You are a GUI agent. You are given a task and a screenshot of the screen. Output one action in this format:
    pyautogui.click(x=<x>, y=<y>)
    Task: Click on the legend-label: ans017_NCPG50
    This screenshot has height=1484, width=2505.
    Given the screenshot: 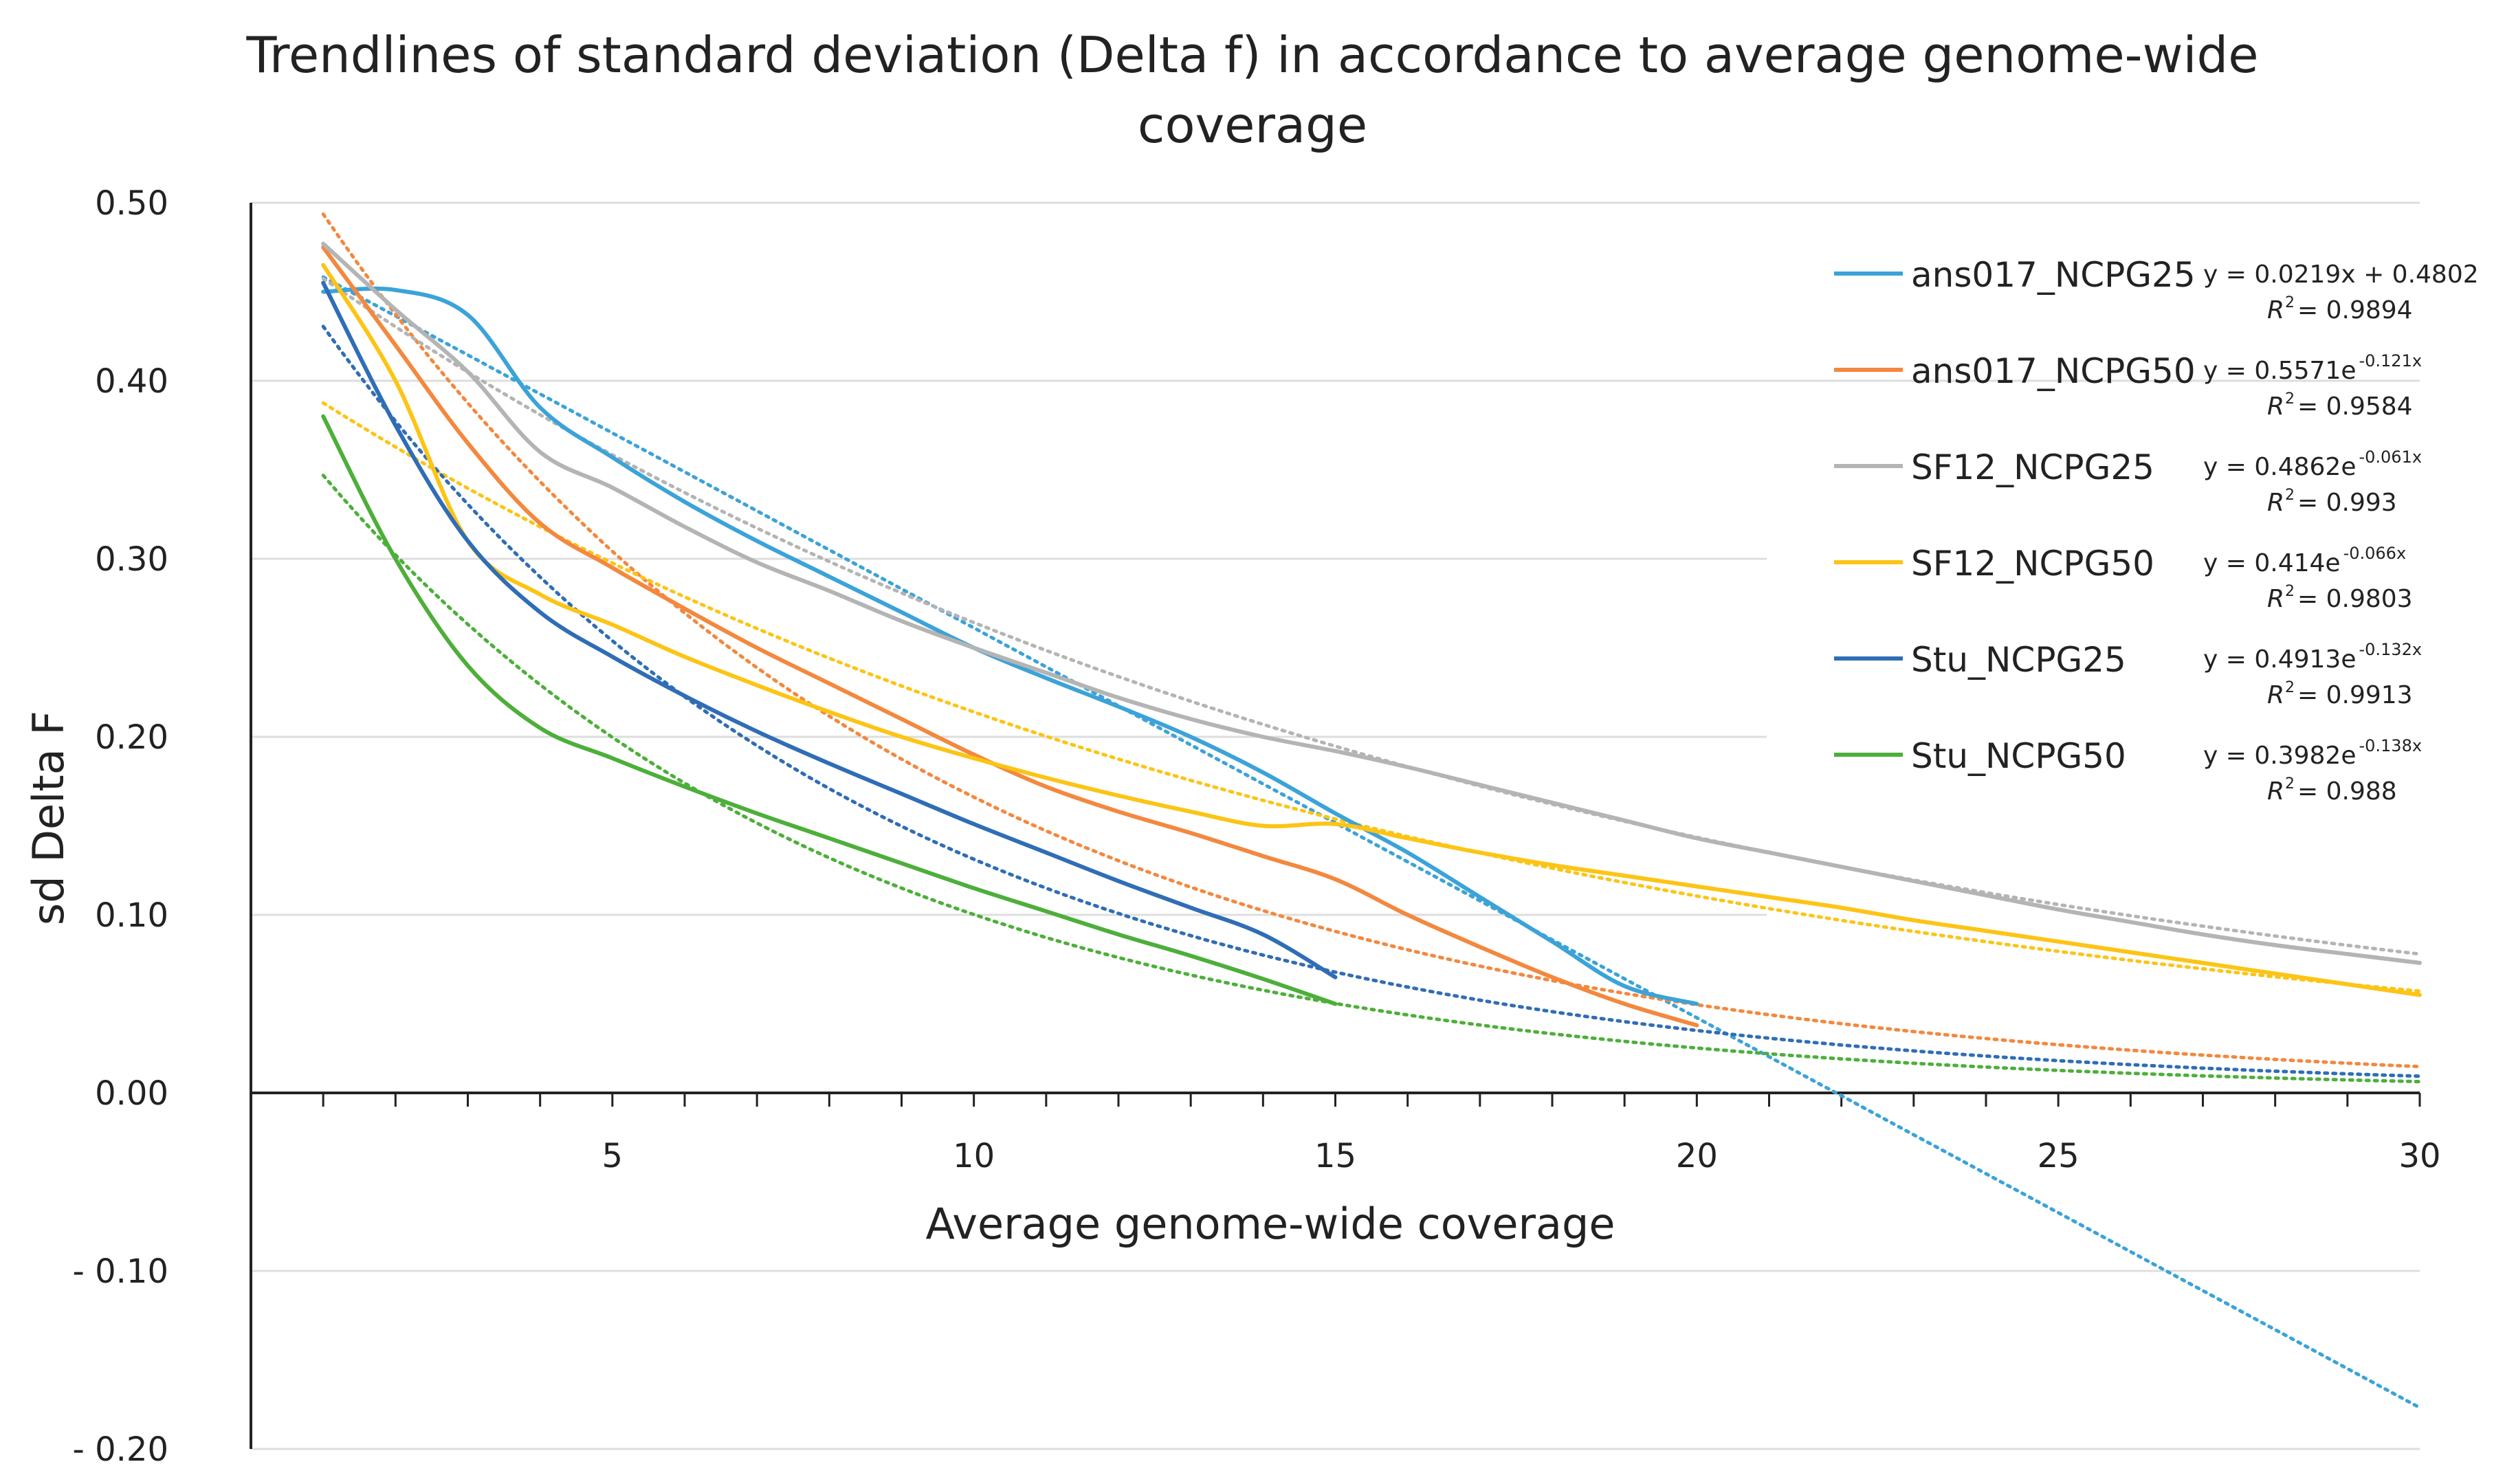 What is the action you would take?
    pyautogui.click(x=2053, y=371)
    